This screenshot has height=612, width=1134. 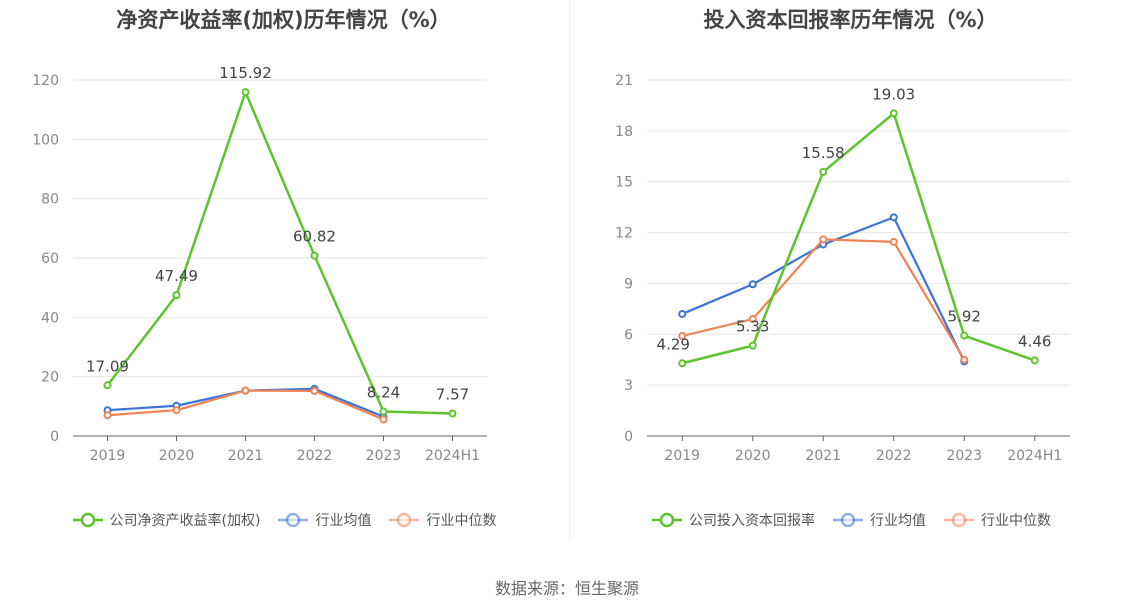 I want to click on data-label: 5.33, so click(x=752, y=327).